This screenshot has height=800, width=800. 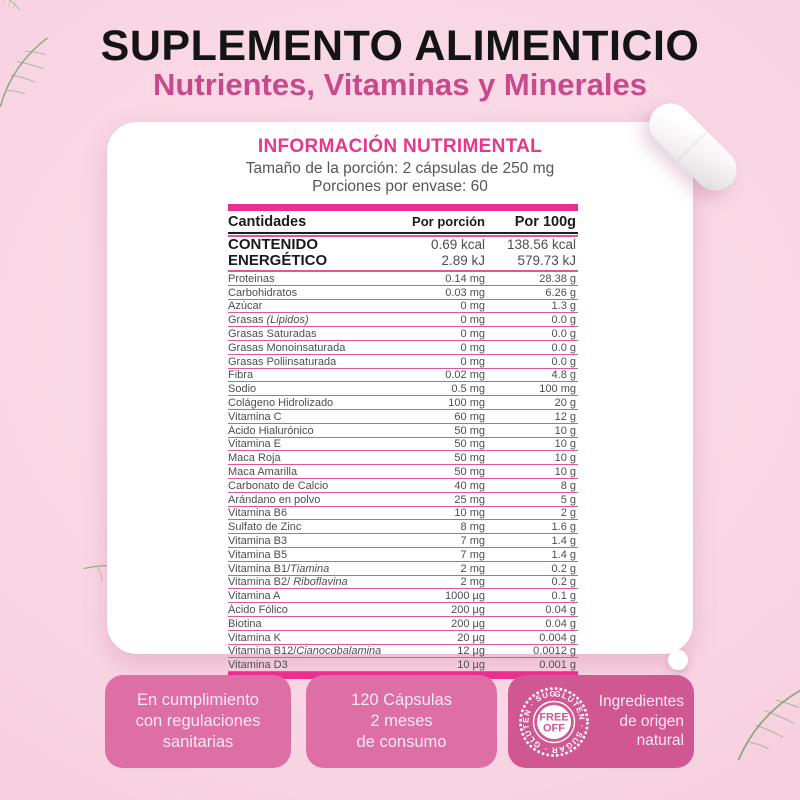 What do you see at coordinates (241, 375) in the screenshot?
I see `nutrient-name: Fibra` at bounding box center [241, 375].